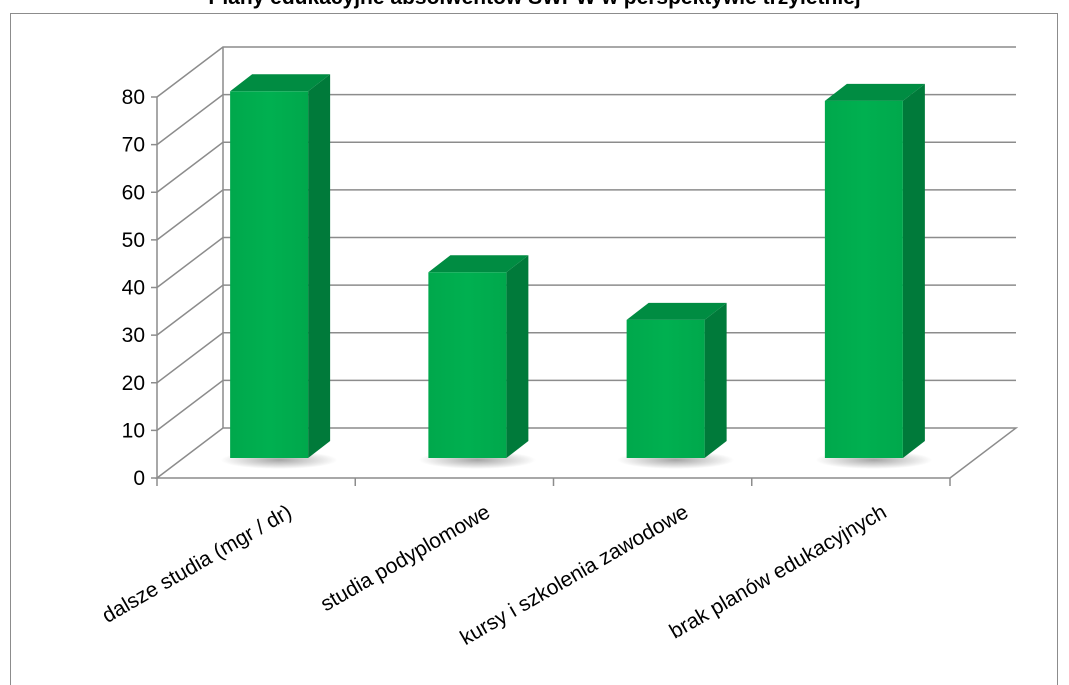 This screenshot has width=1069, height=685. What do you see at coordinates (586, 453) in the screenshot?
I see `chart-floor` at bounding box center [586, 453].